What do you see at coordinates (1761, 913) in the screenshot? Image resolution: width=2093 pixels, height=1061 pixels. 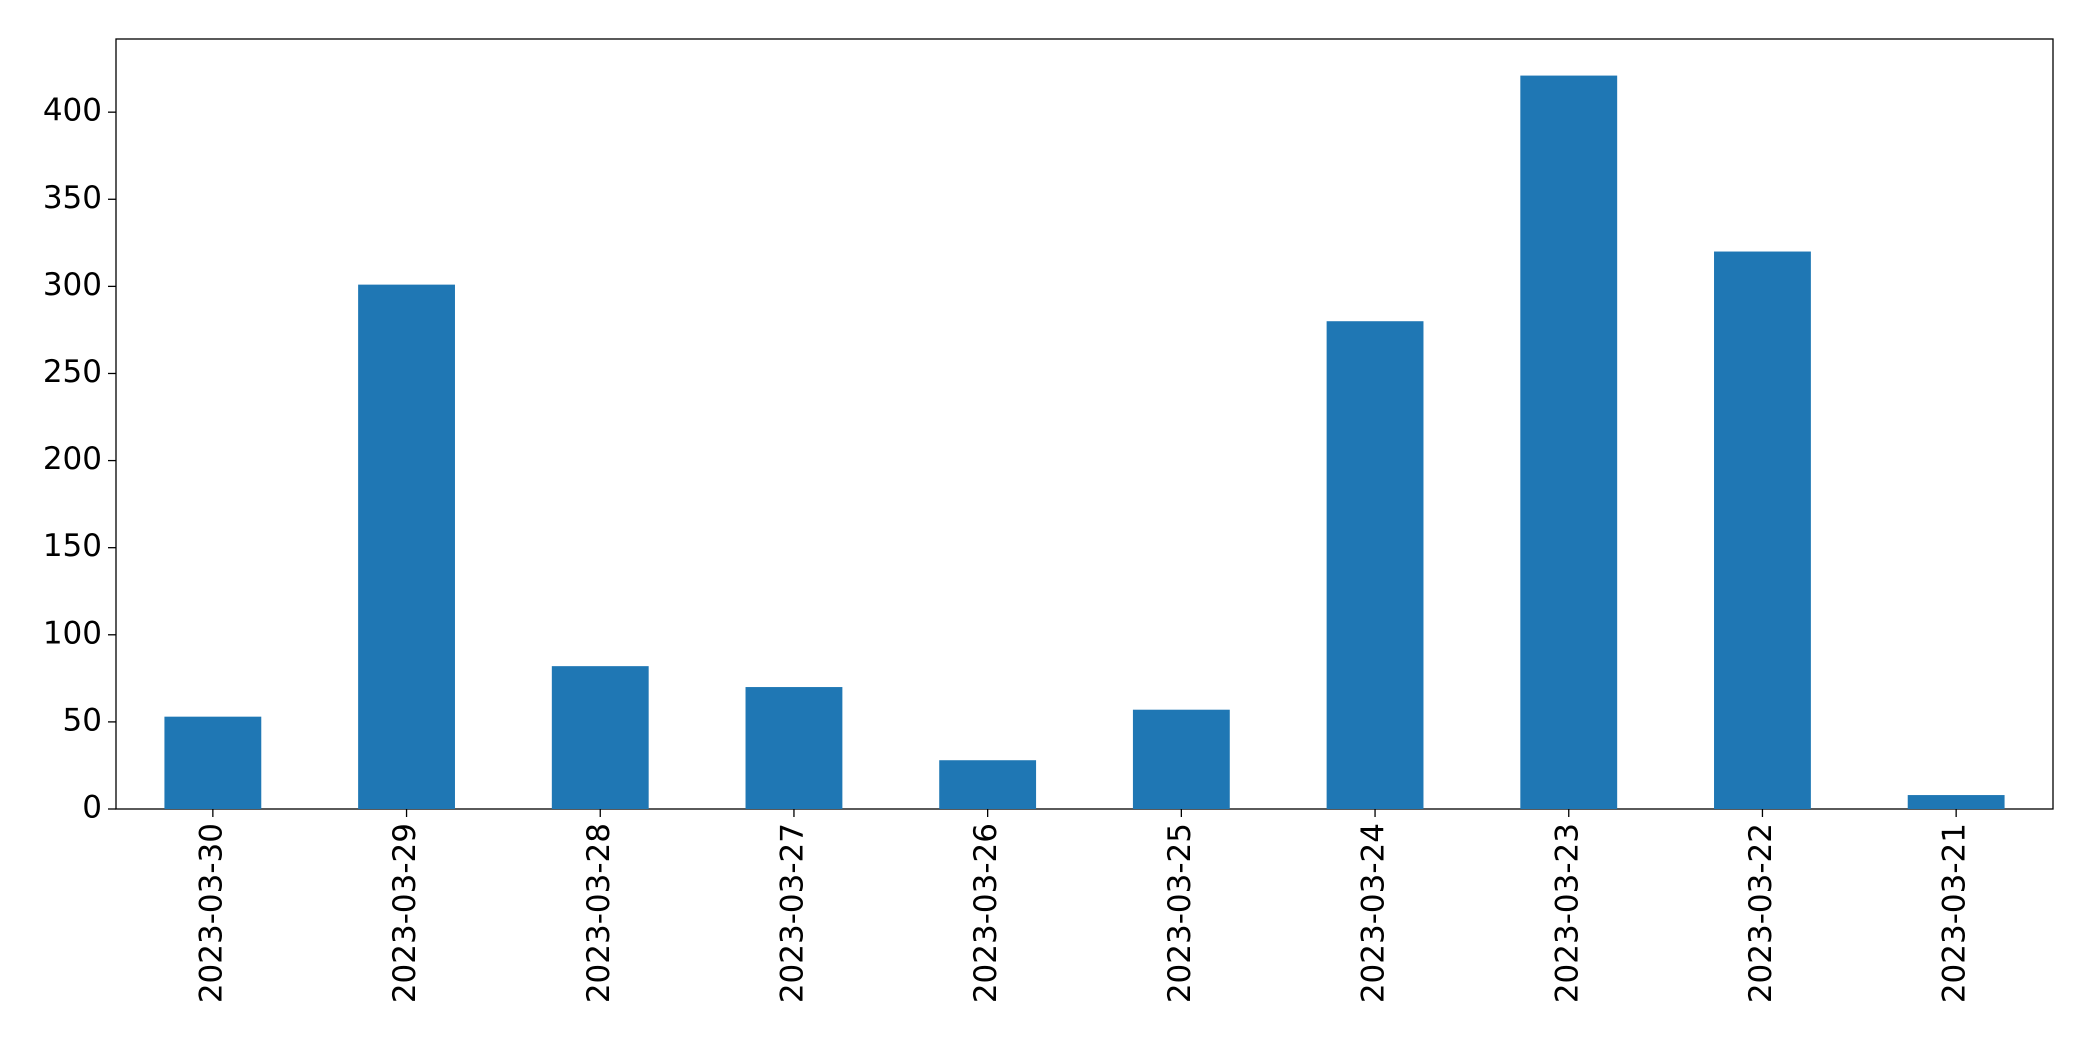 I see `x-tick-label: 2023-03-22` at bounding box center [1761, 913].